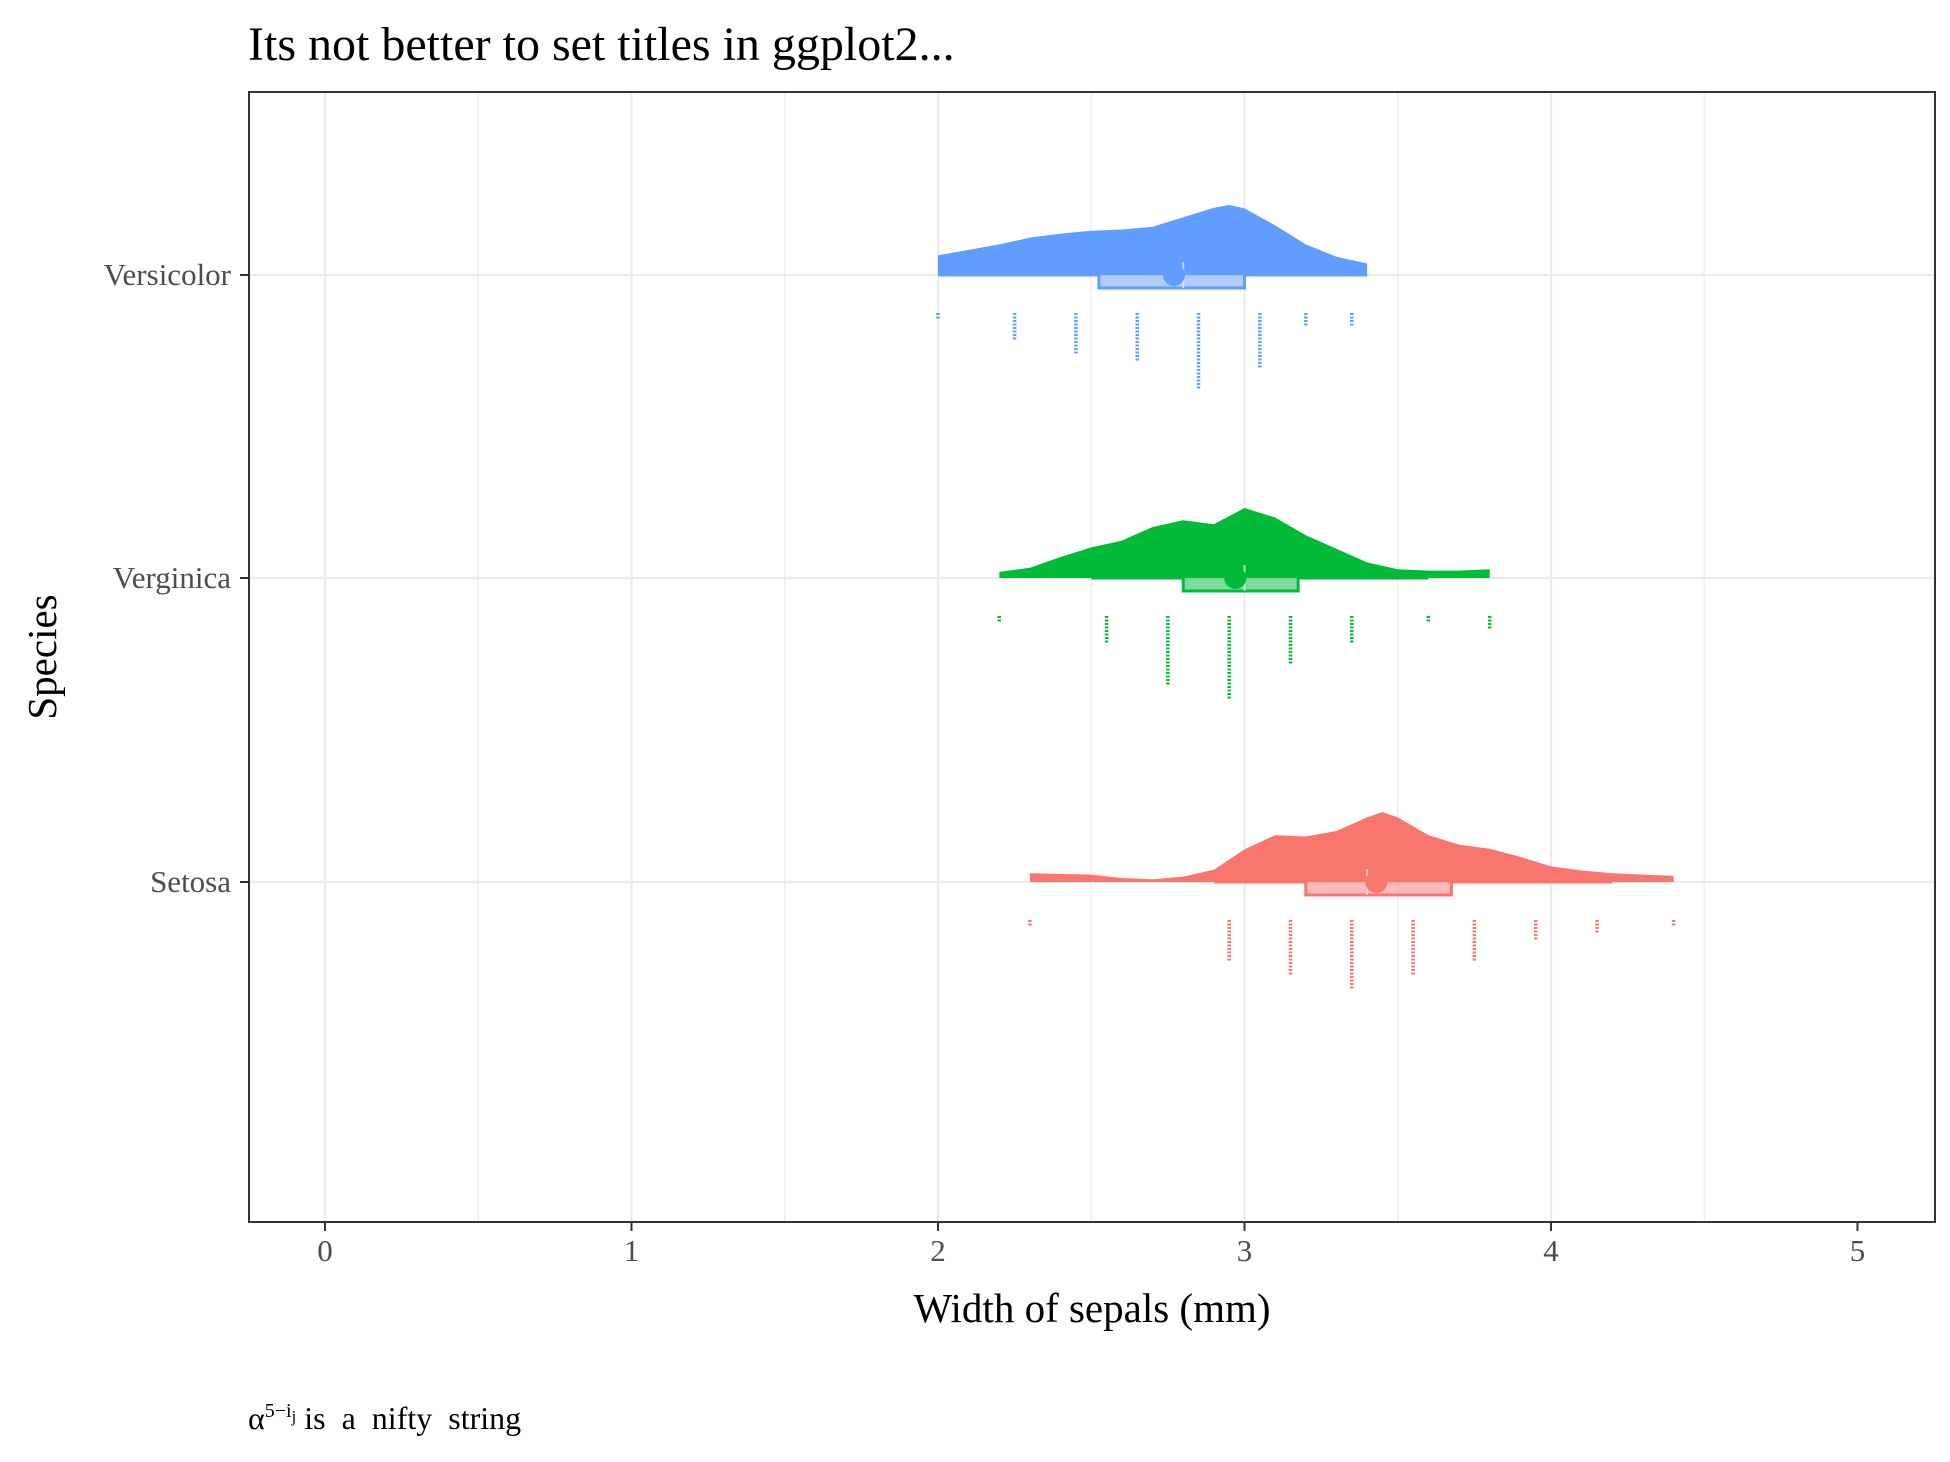 Image resolution: width=1950 pixels, height=1462 pixels. I want to click on caption-base: α, so click(256, 1418).